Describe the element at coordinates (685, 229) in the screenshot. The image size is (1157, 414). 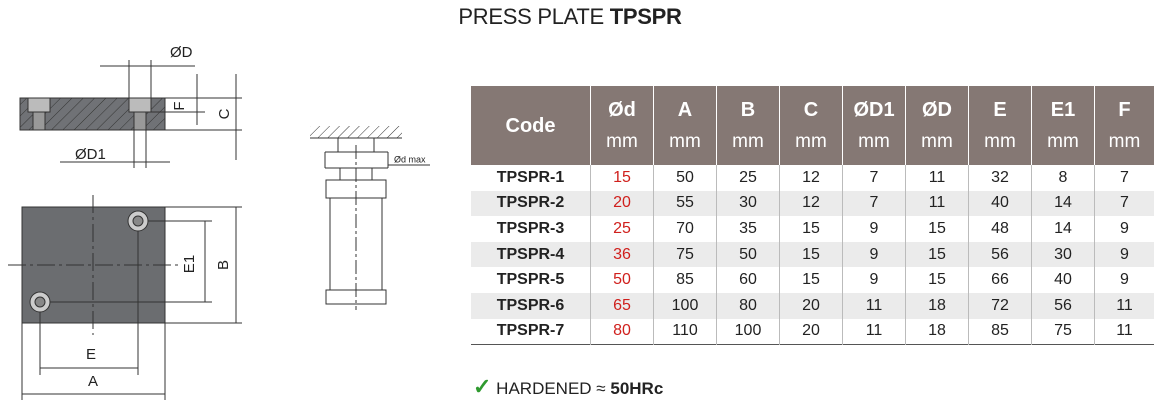
I see `table-cell: 70` at that location.